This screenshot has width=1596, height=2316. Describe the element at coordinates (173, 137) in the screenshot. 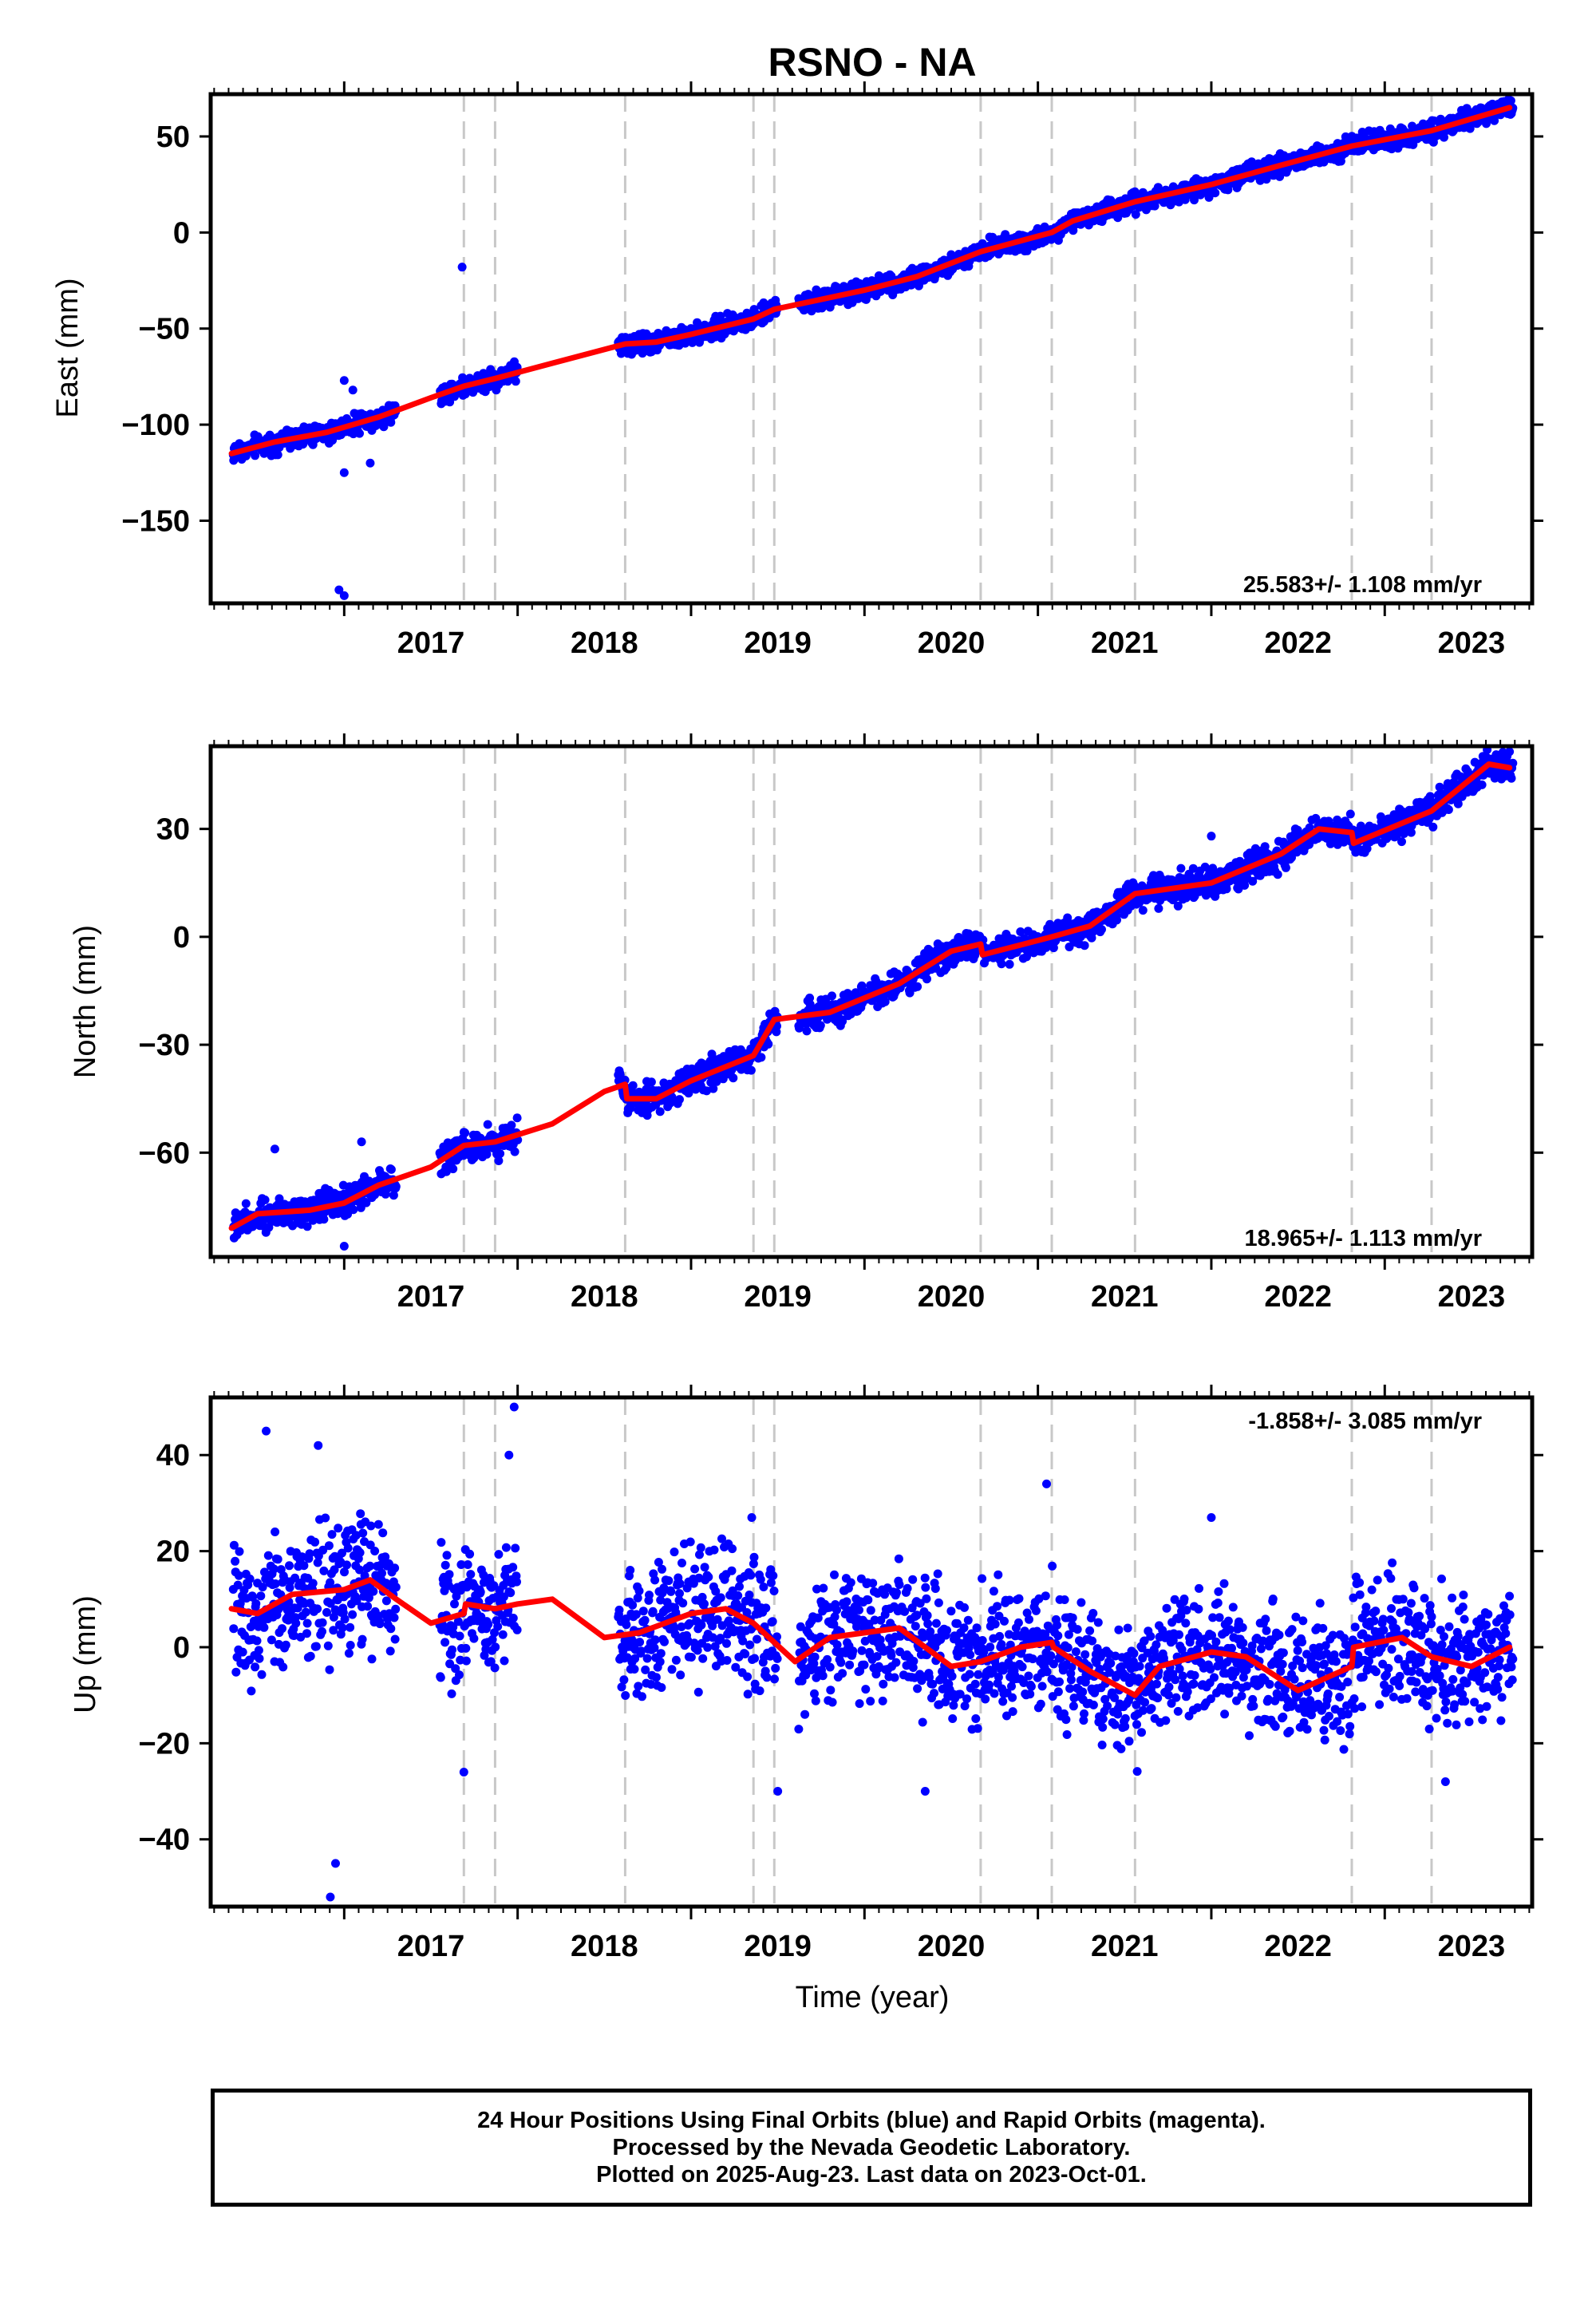

I see `y-tick-label: 50` at that location.